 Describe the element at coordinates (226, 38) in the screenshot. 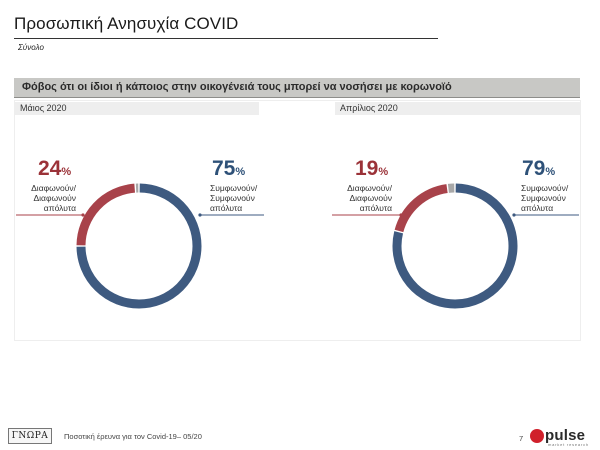

I see `title-divider` at that location.